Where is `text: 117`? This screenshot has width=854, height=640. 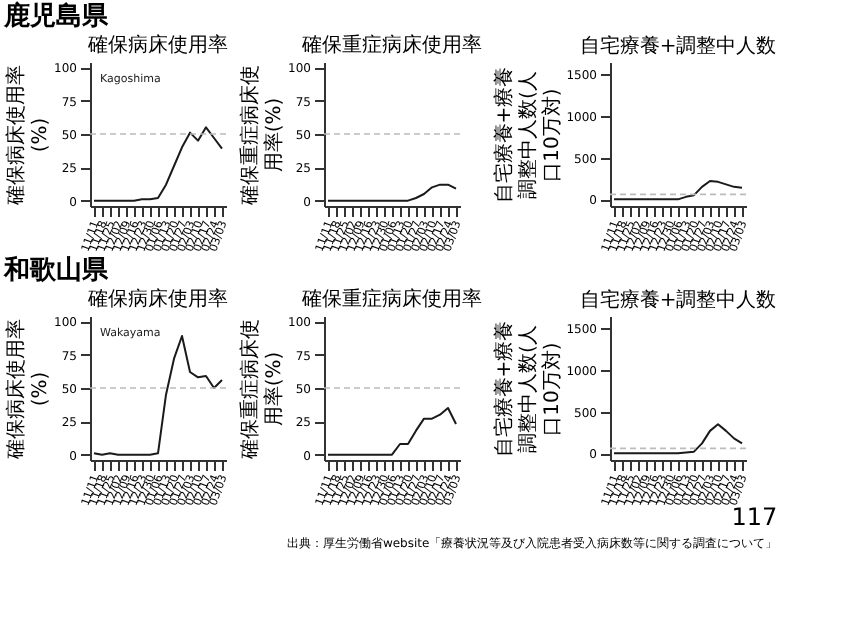
text: 117 is located at coordinates (754, 517).